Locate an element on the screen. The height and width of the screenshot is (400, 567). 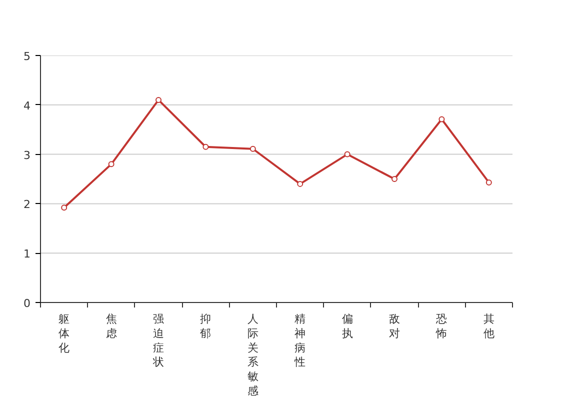
y-tick-label: 3 is located at coordinates (27, 155).